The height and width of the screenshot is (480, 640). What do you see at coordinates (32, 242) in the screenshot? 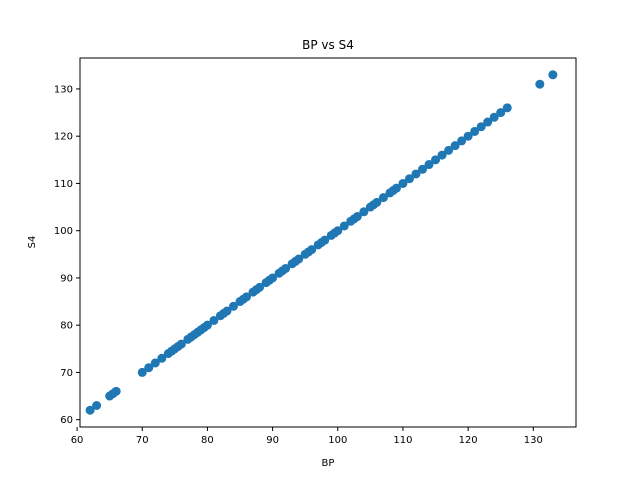
I see `y-axis-label: S4` at bounding box center [32, 242].